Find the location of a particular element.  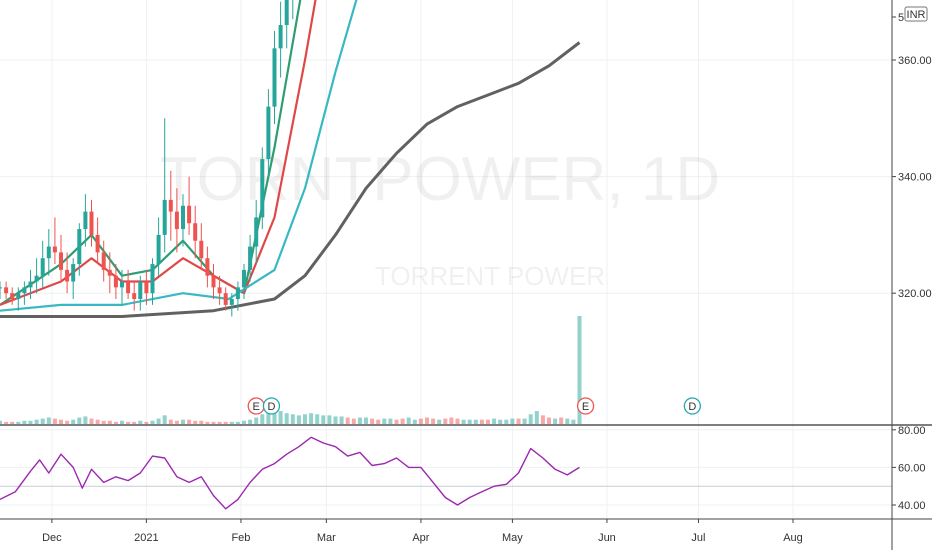

price-tick-label: 360.00 is located at coordinates (915, 61).